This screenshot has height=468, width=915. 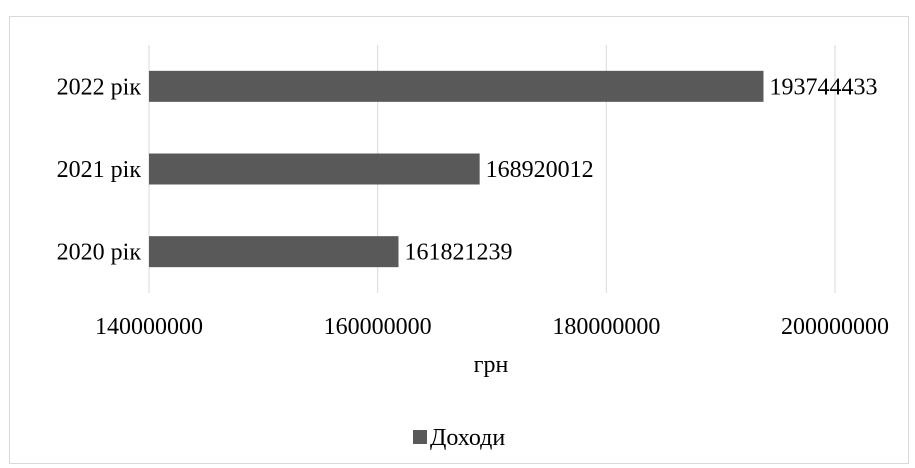 What do you see at coordinates (99, 253) in the screenshot?
I see `category-label: 2020 рік` at bounding box center [99, 253].